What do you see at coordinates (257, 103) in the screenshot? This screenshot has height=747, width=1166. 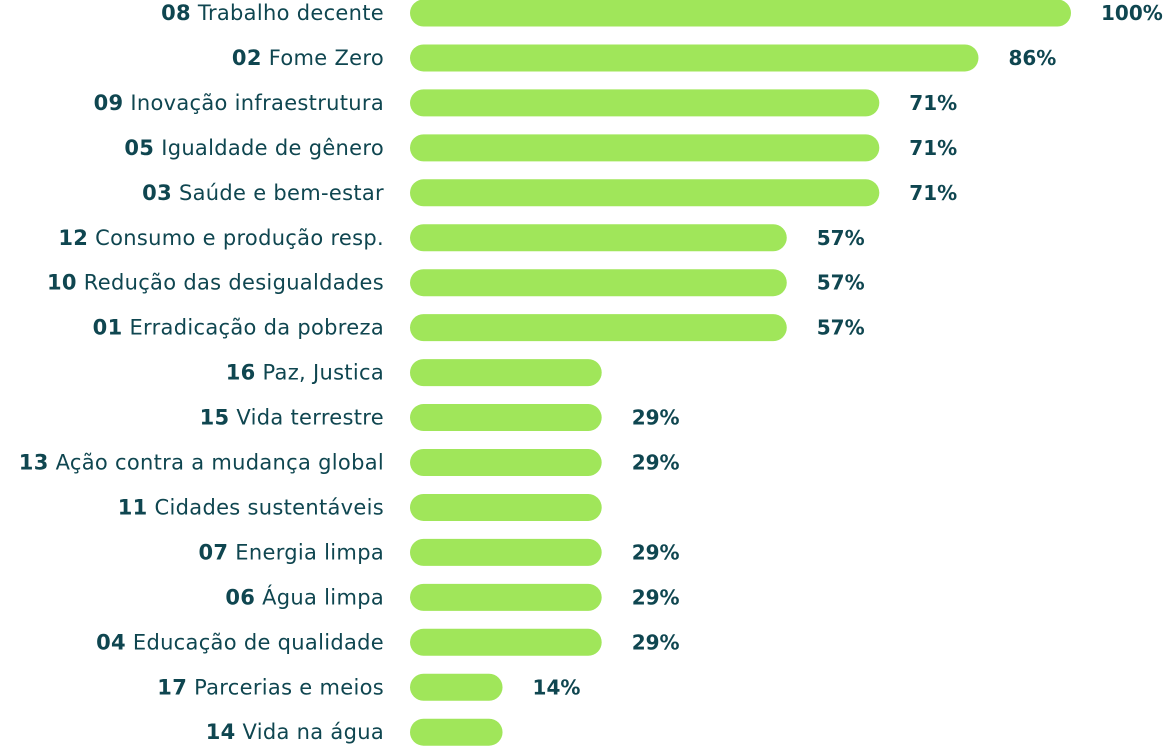 I see `category-name: Inovação infraestrutura` at bounding box center [257, 103].